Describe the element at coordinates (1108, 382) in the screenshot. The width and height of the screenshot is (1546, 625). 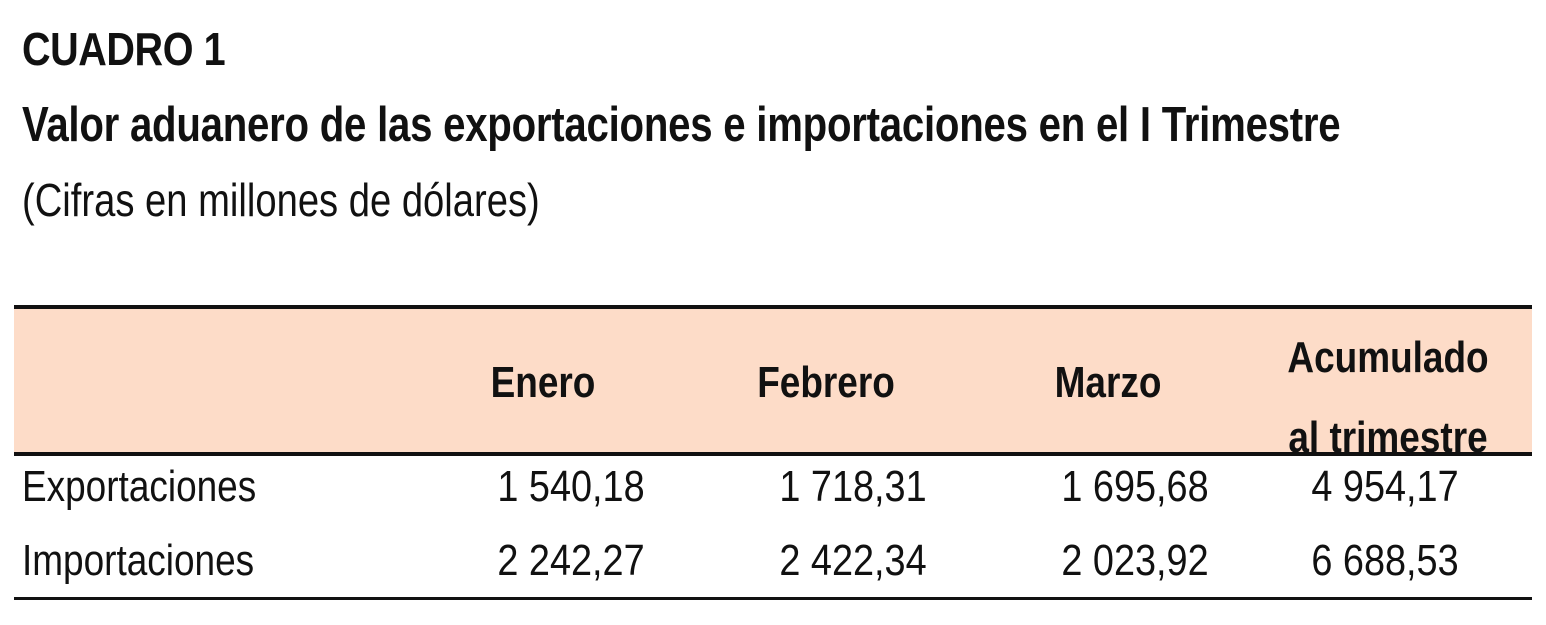
I see `column-header-marzo: Marzo` at that location.